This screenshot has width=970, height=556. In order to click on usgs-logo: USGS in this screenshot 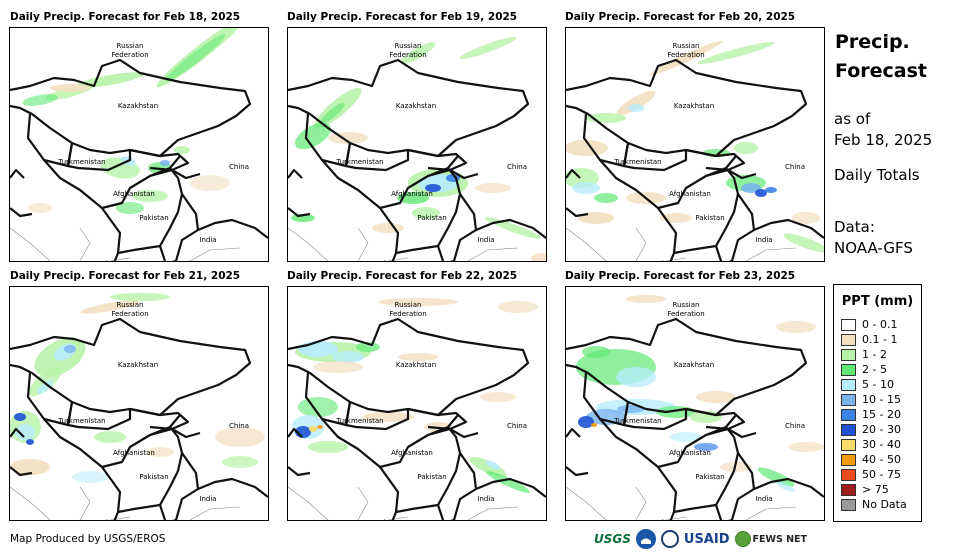, I will do `click(612, 539)`.